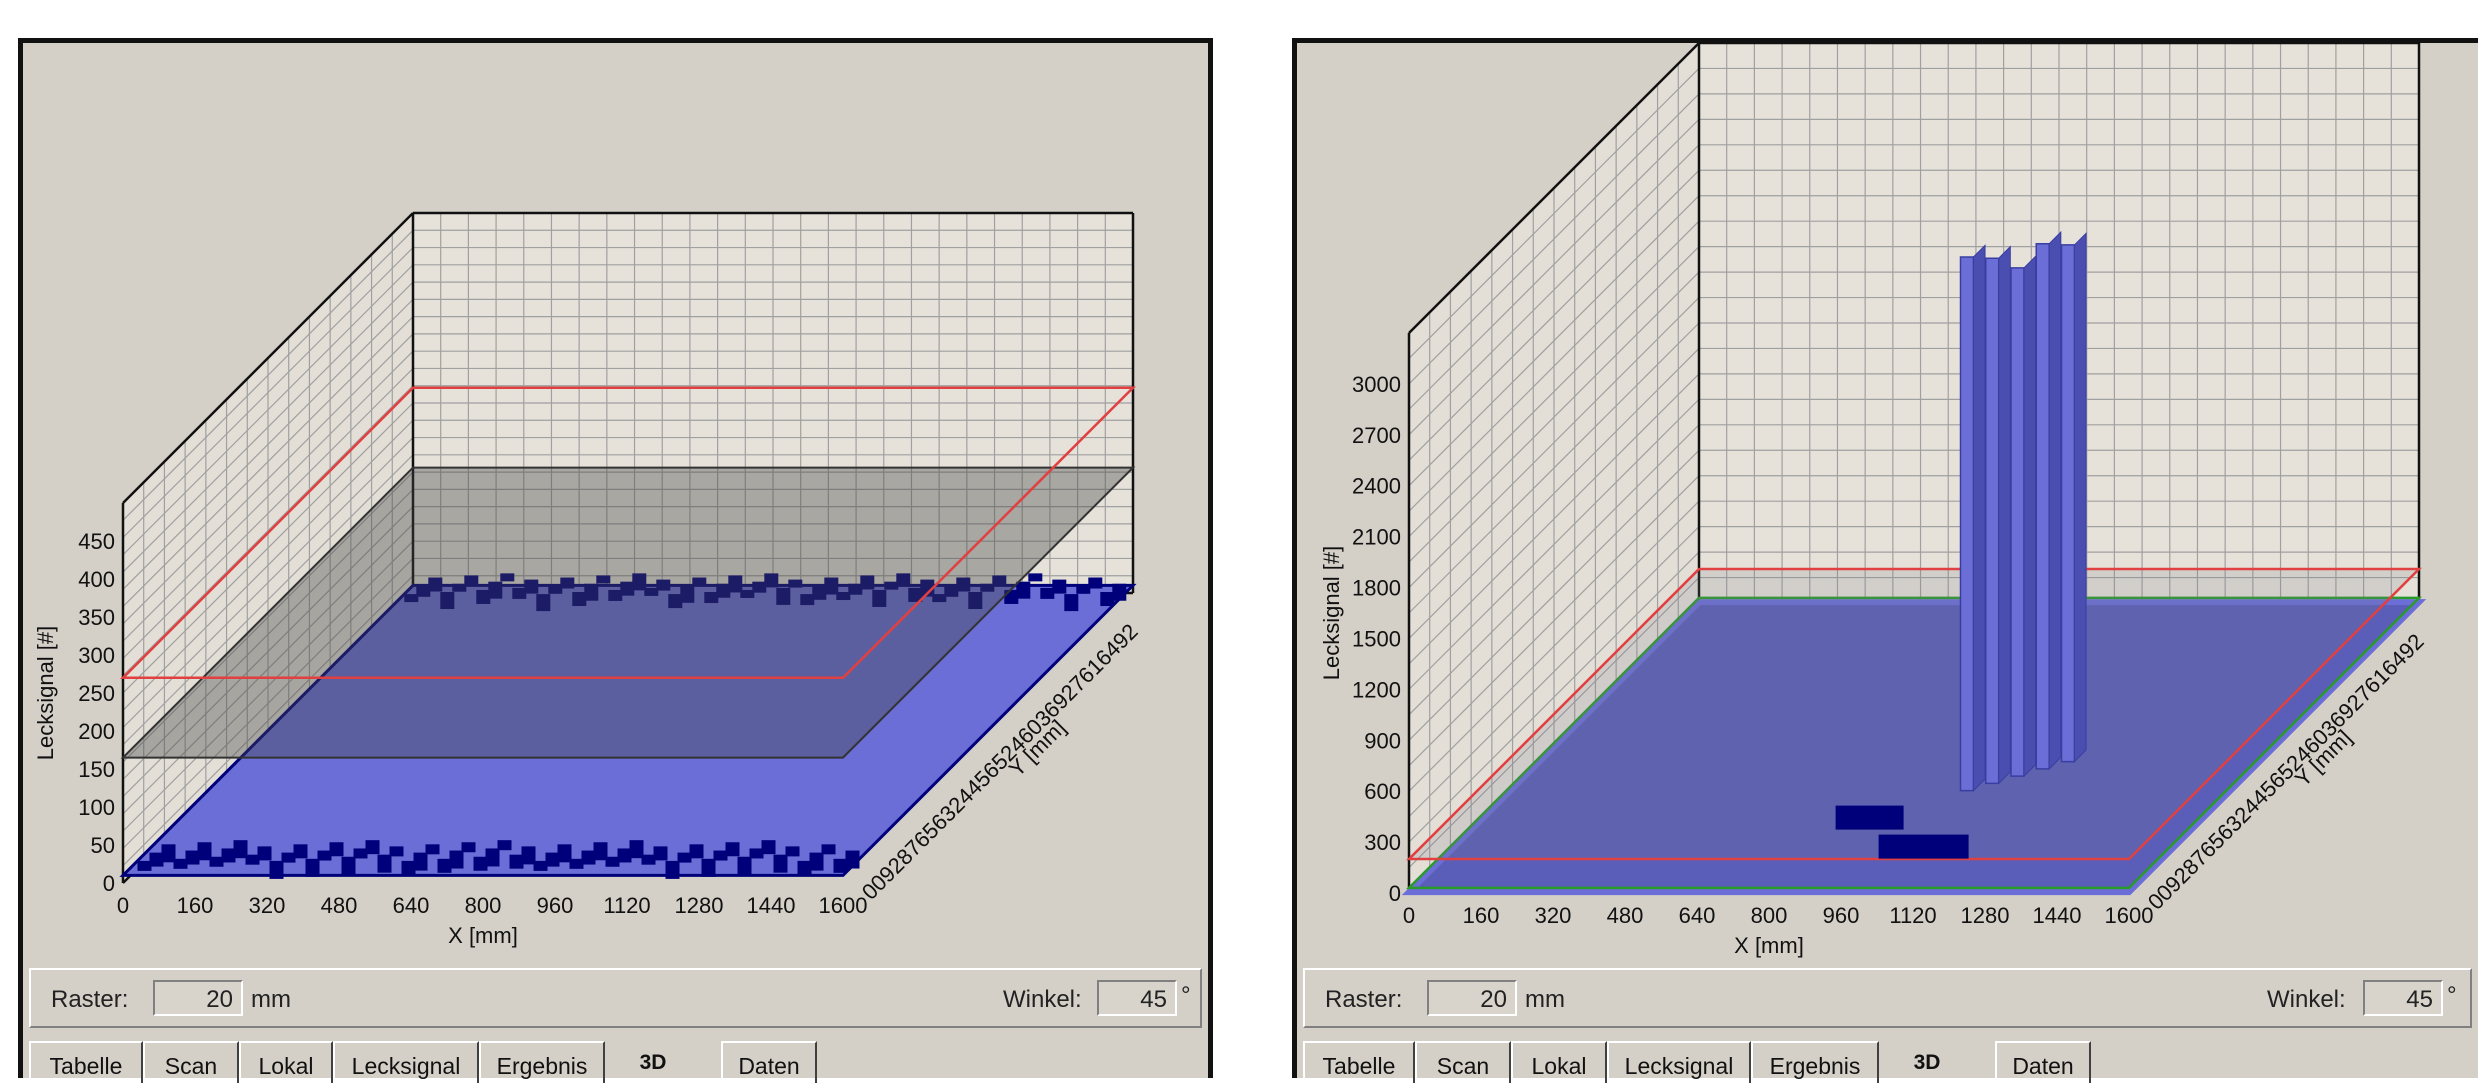 The image size is (2478, 1085). What do you see at coordinates (626, 905) in the screenshot?
I see `x-tick-label: 1120` at bounding box center [626, 905].